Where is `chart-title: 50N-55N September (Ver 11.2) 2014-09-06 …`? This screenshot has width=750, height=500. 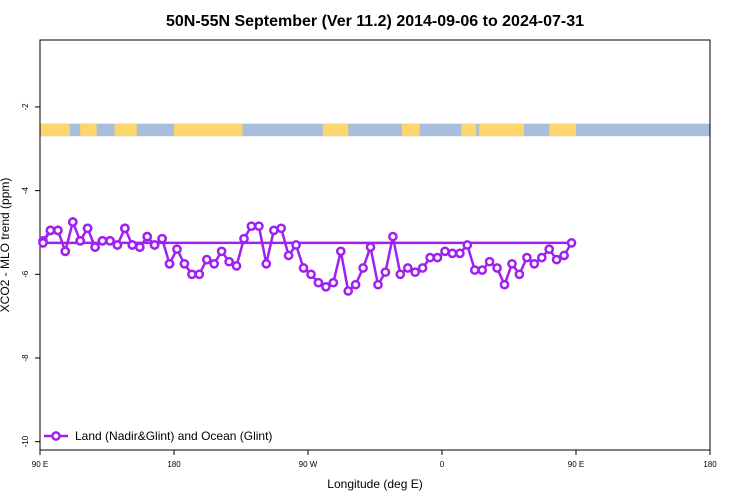
chart-title: 50N-55N September (Ver 11.2) 2014-09-06 … is located at coordinates (375, 21).